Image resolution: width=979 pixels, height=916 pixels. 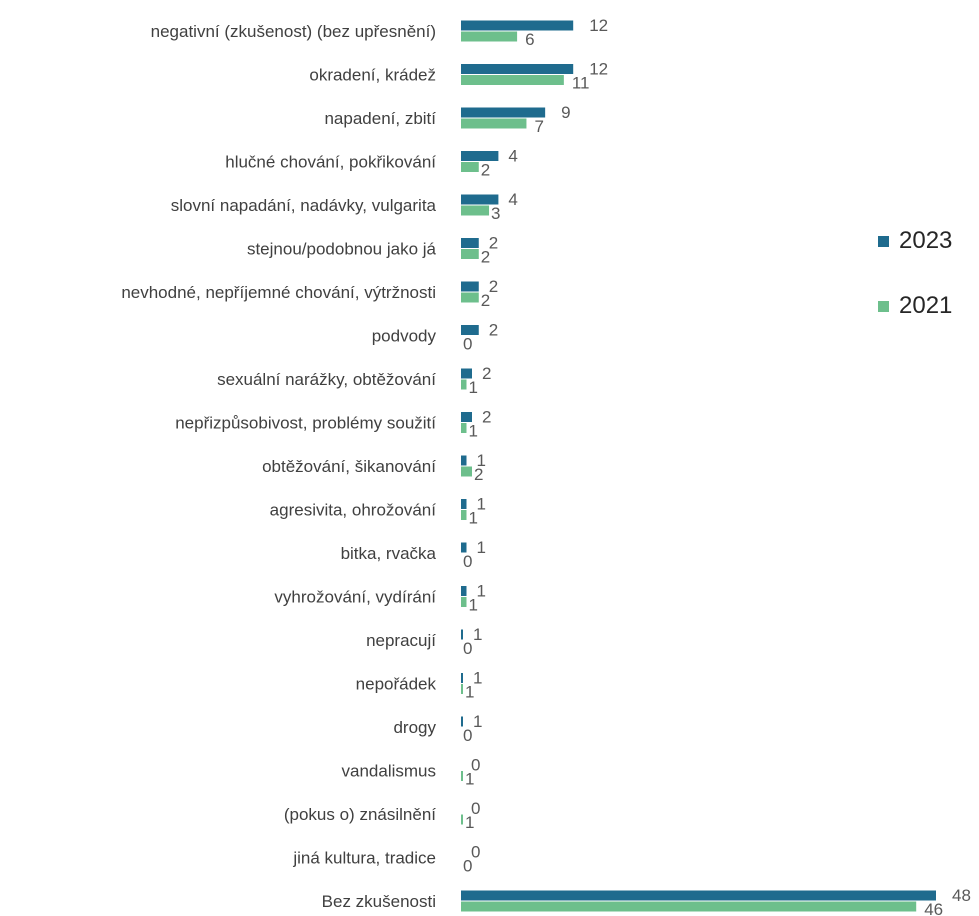 What do you see at coordinates (389, 553) in the screenshot?
I see `category-label: bitka, rvačka` at bounding box center [389, 553].